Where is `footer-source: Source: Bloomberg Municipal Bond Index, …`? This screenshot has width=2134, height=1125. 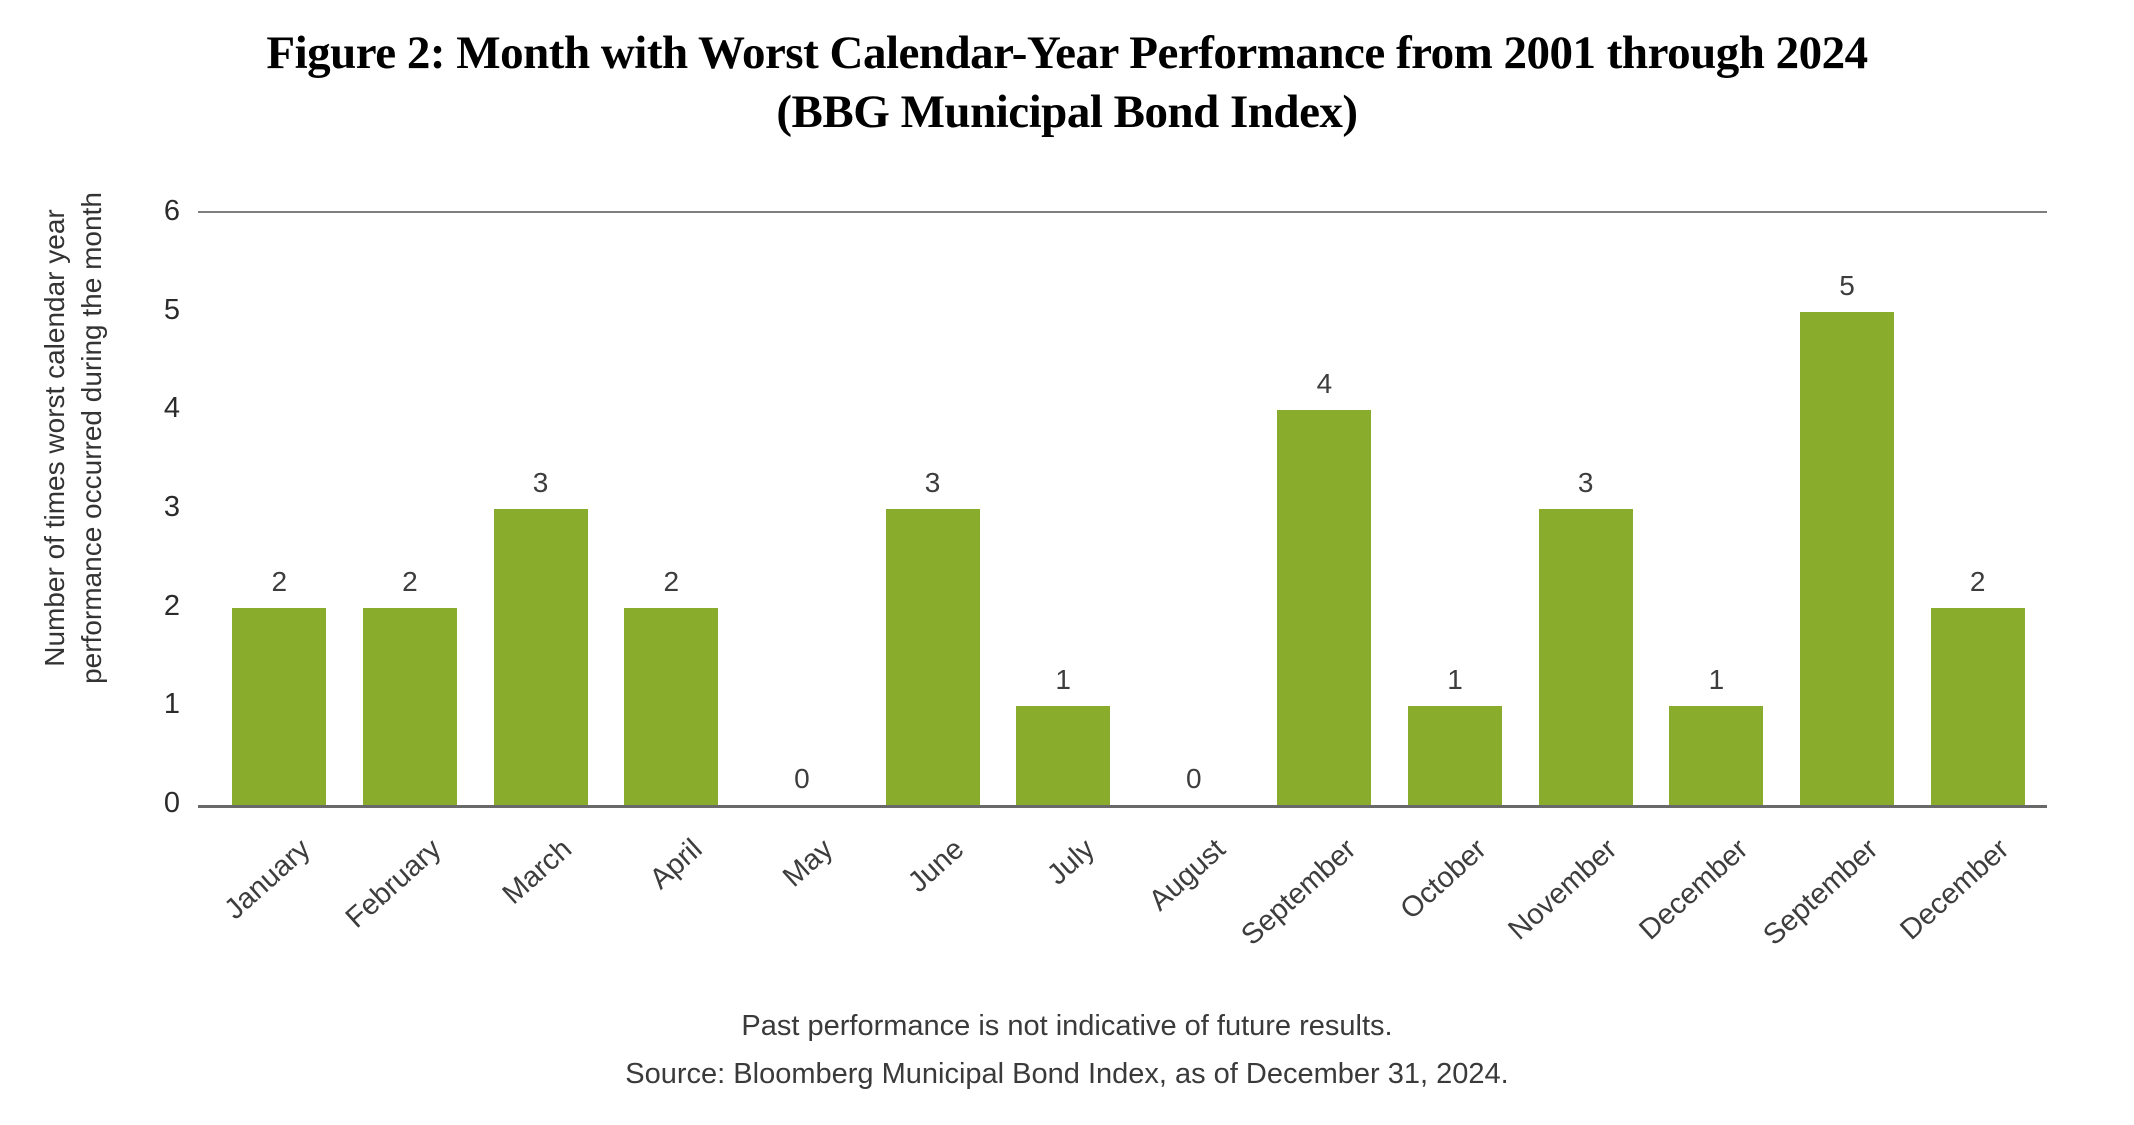 footer-source: Source: Bloomberg Municipal Bond Index, … is located at coordinates (1067, 1074).